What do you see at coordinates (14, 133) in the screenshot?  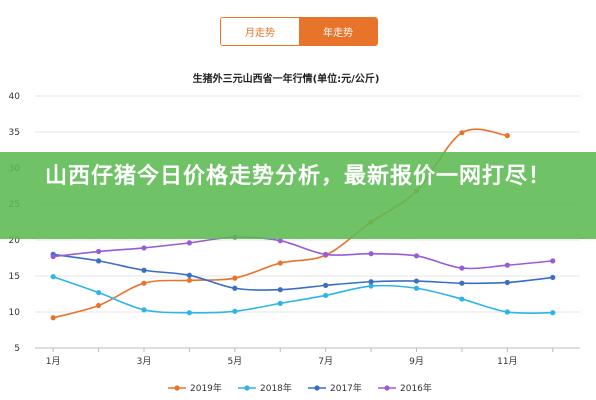 I see `y-tick-label: 35` at bounding box center [14, 133].